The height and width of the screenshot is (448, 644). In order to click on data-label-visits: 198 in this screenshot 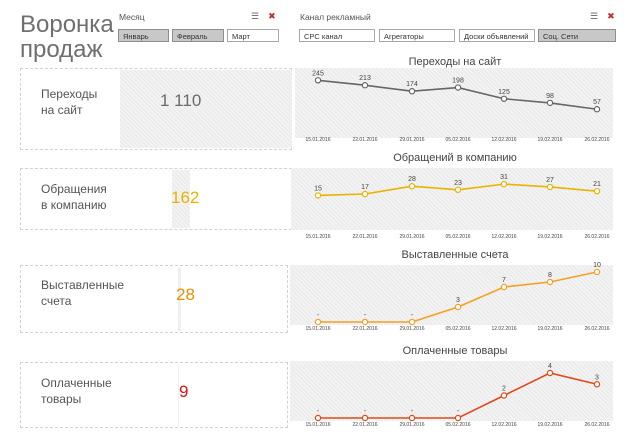, I will do `click(458, 81)`.